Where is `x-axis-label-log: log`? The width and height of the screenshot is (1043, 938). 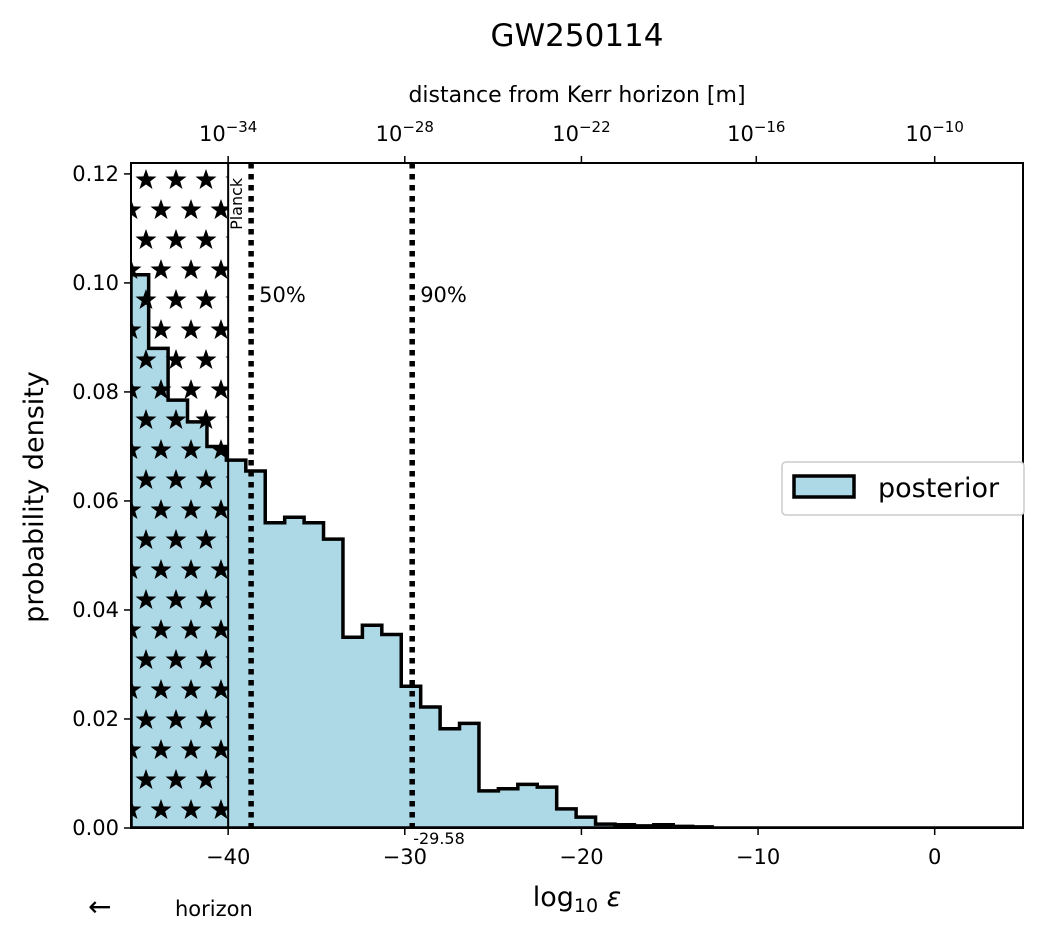 x-axis-label-log: log is located at coordinates (553, 897).